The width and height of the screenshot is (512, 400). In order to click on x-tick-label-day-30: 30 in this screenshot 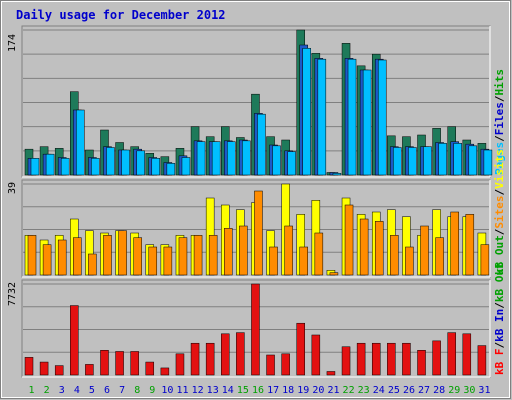, I will do `click(469, 390)`.